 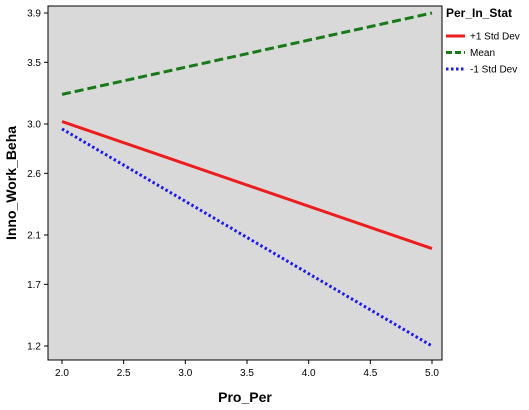 I want to click on y-axis-ticks: 3.9 3.5 3.0 2.6 2.1 1.7 1.2, so click(x=37, y=181).